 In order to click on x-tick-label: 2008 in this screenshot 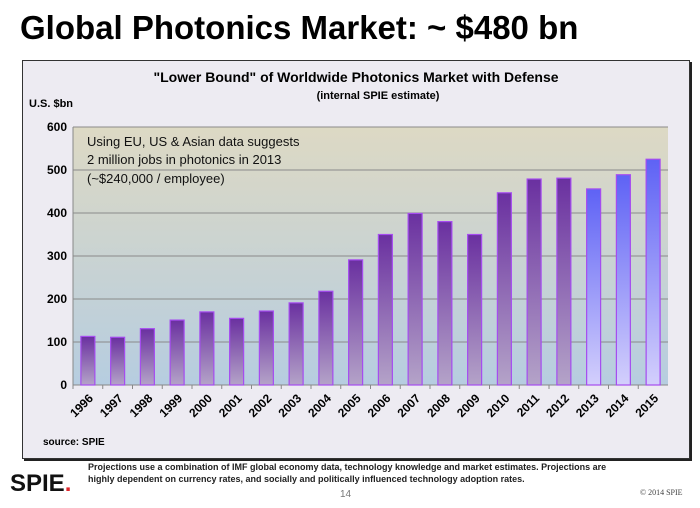, I will do `click(438, 405)`.